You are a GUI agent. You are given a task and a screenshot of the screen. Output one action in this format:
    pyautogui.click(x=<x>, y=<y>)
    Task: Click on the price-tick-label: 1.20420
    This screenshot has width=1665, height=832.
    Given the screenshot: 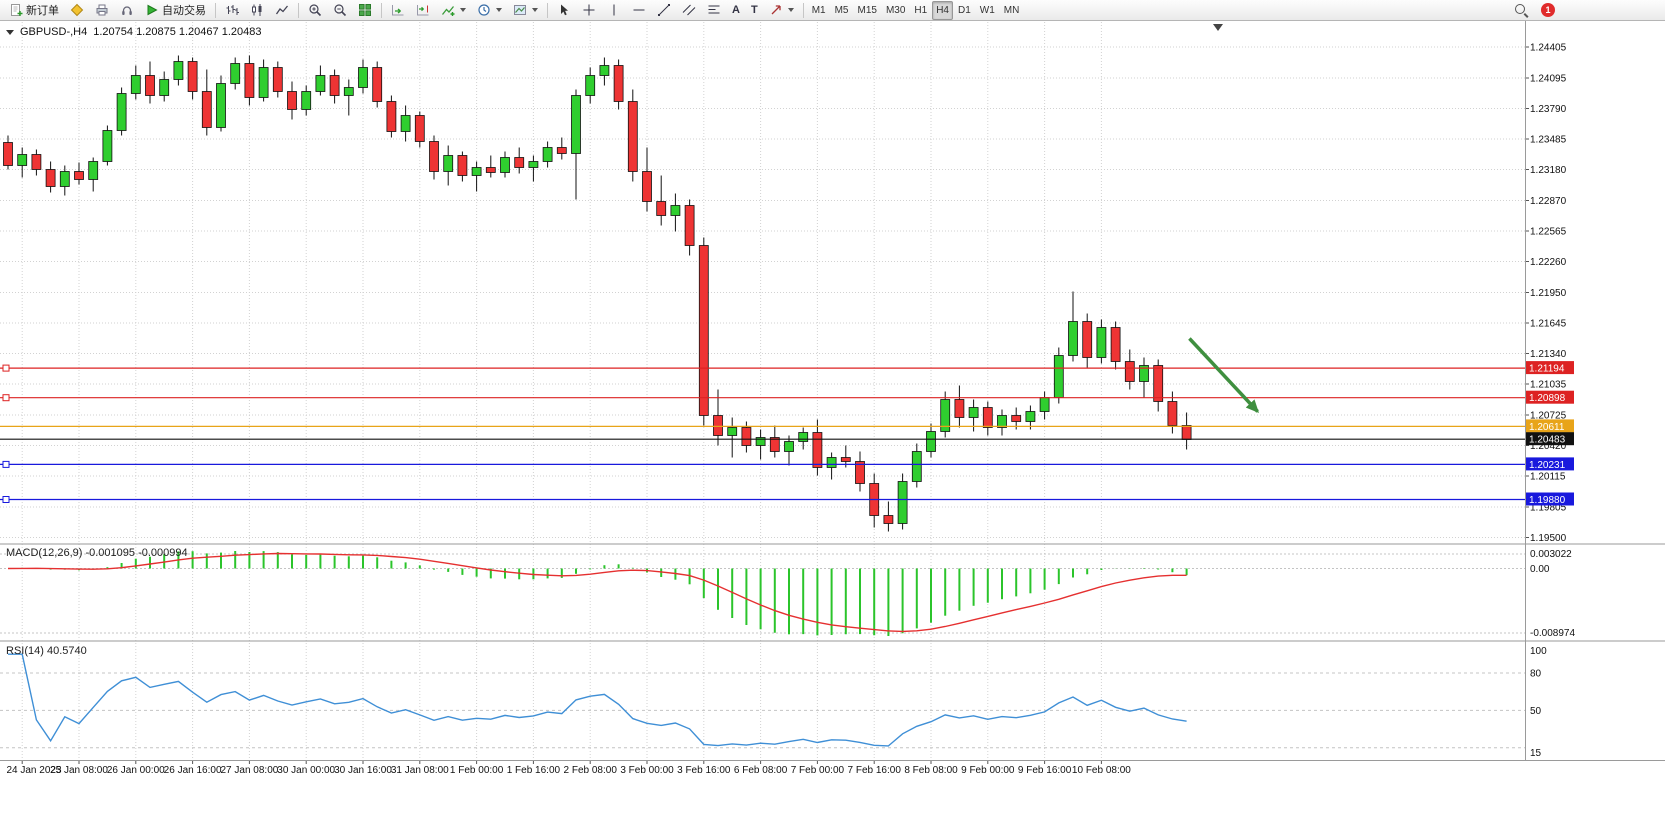 What is the action you would take?
    pyautogui.click(x=1548, y=446)
    